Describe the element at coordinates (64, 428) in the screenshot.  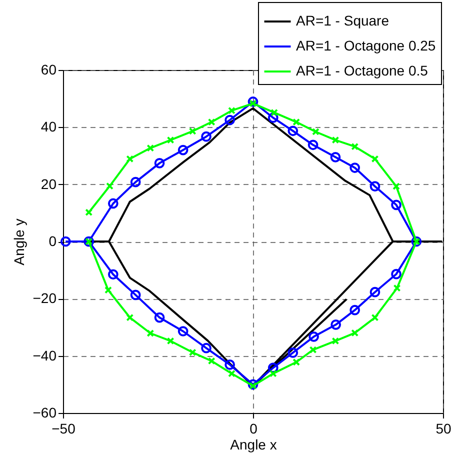
I see `x-tick-label: −50` at that location.